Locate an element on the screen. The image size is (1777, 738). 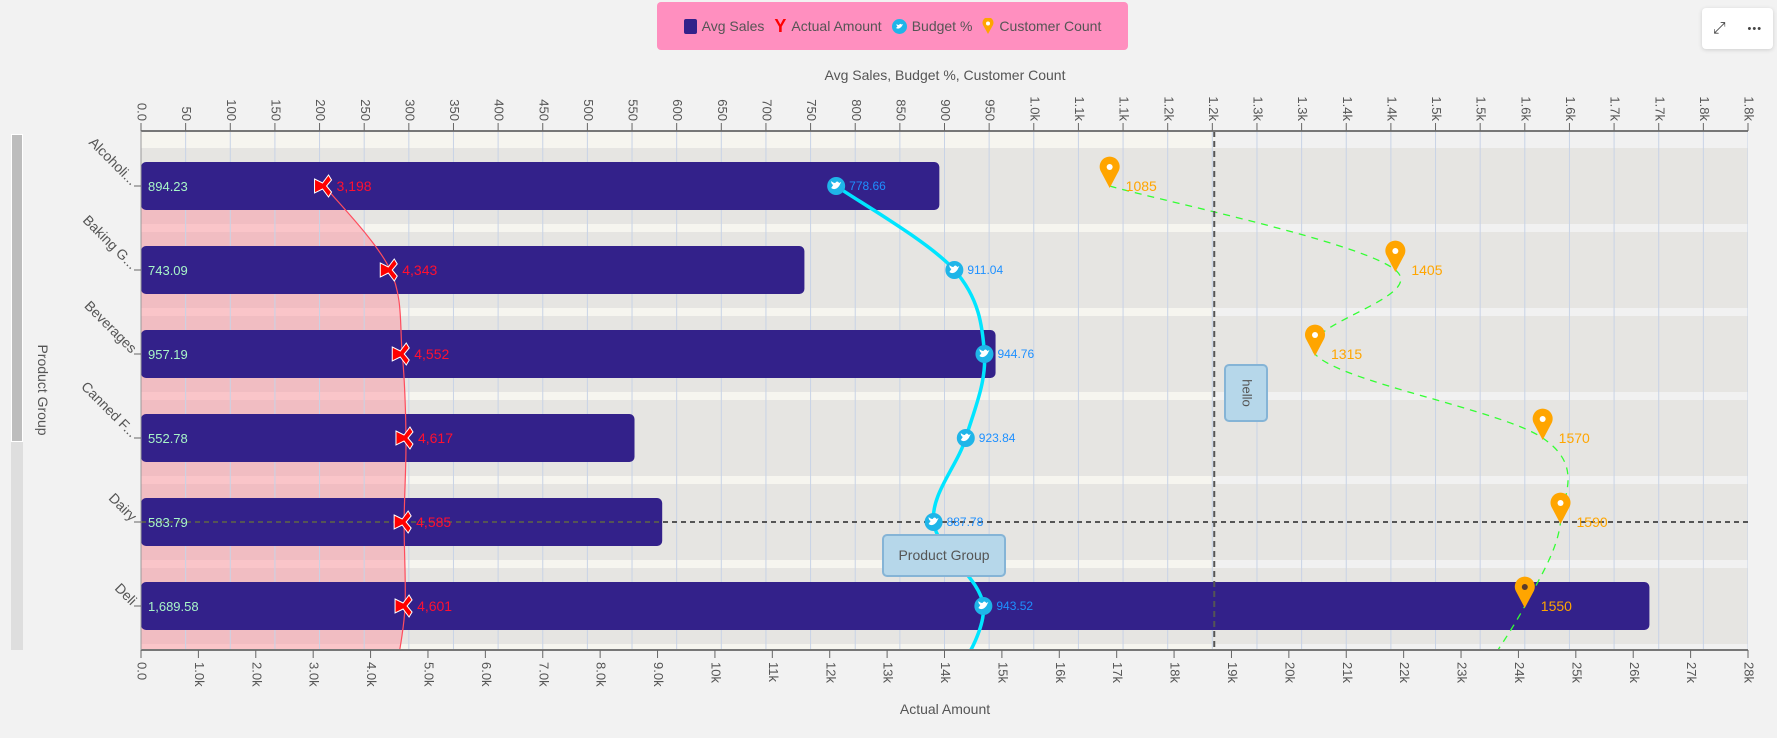
avg-sales-label: 583.79 is located at coordinates (168, 522).